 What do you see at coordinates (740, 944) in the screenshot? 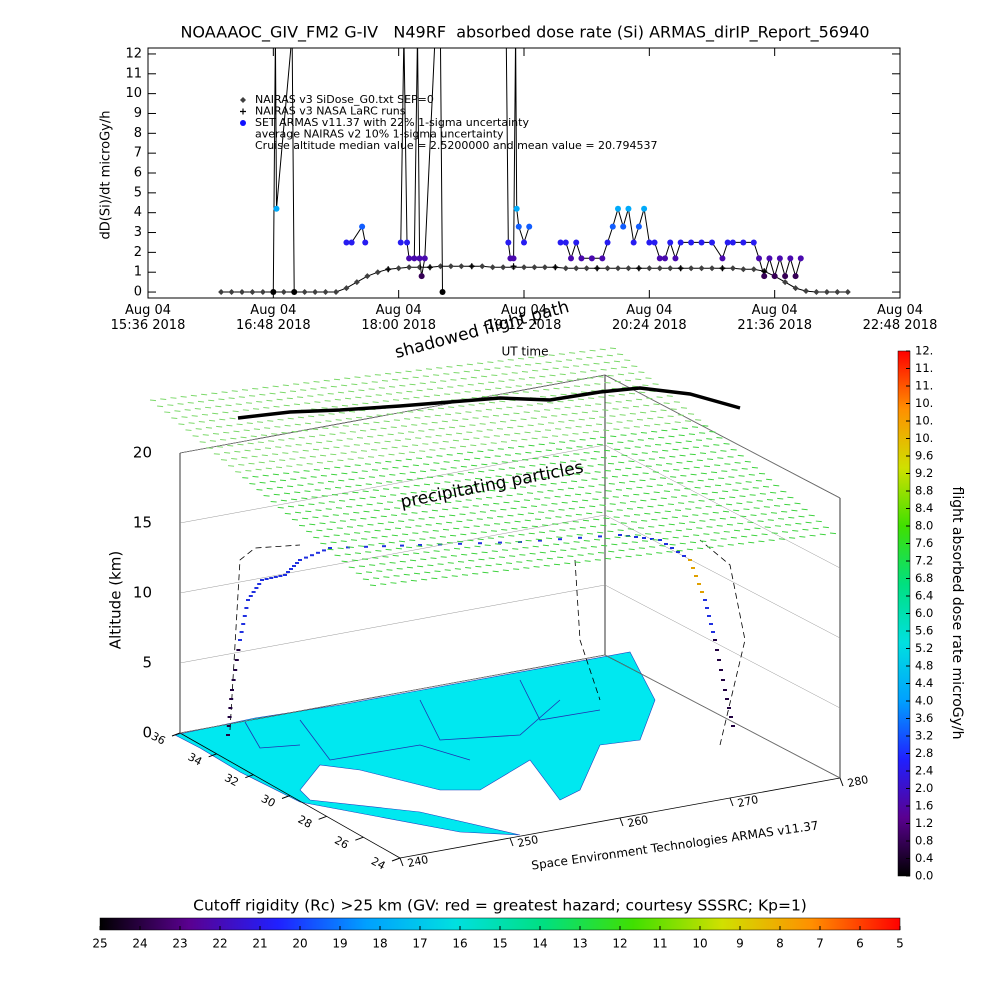
I see `colorbar-tick-label: 9` at bounding box center [740, 944].